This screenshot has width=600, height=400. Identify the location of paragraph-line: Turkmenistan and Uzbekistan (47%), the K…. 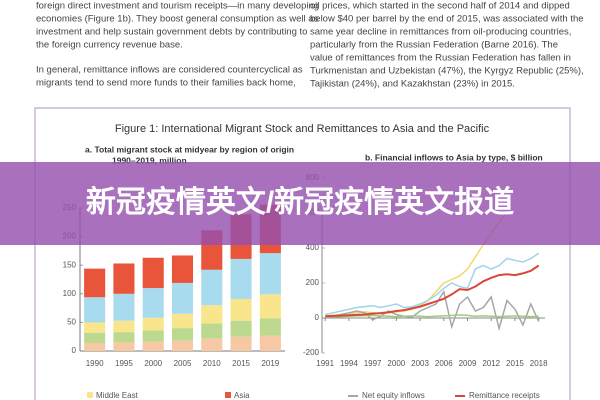
(447, 71).